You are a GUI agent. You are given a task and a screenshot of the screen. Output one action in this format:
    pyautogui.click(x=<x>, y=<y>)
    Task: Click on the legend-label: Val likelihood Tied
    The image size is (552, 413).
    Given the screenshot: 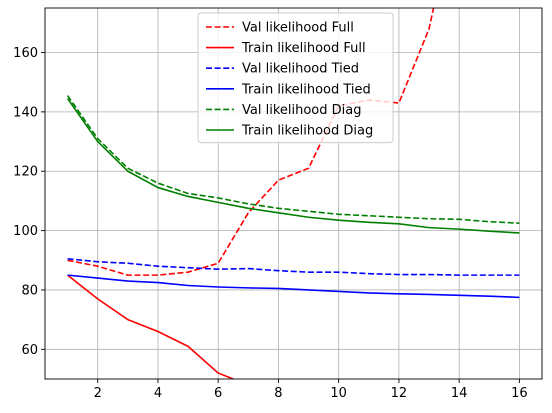 What is the action you would take?
    pyautogui.click(x=300, y=69)
    